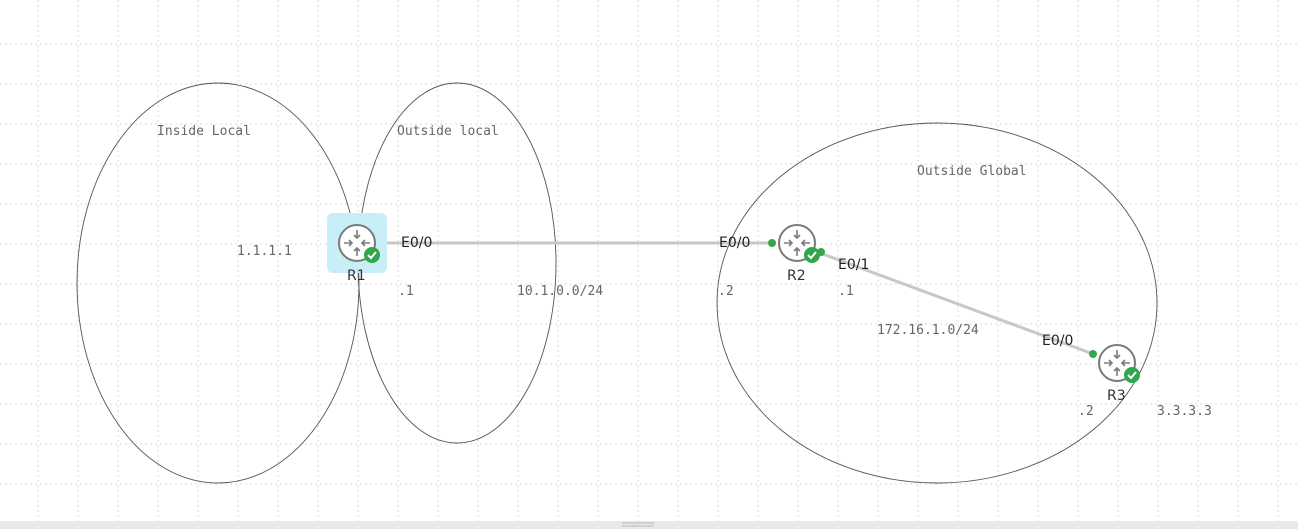 Image resolution: width=1298 pixels, height=529 pixels. What do you see at coordinates (853, 265) in the screenshot?
I see `iface-label-r2-e0-1: E0/1` at bounding box center [853, 265].